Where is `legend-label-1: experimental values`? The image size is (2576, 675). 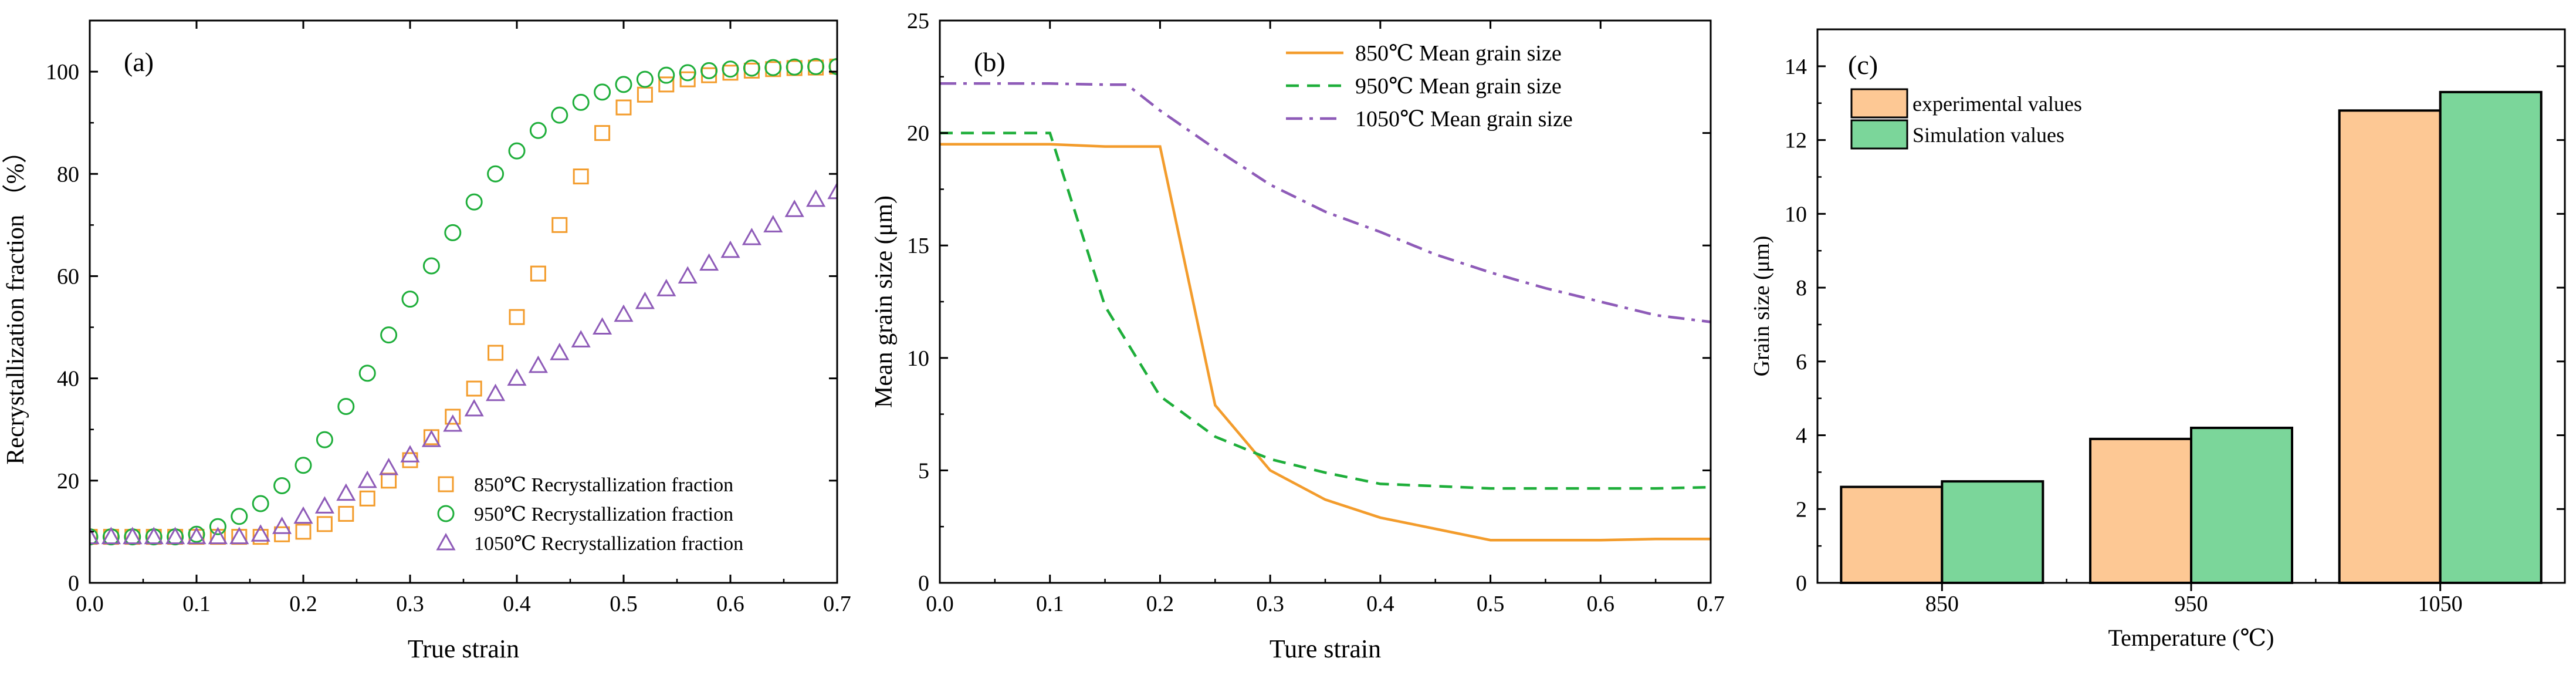 legend-label-1: experimental values is located at coordinates (1997, 104).